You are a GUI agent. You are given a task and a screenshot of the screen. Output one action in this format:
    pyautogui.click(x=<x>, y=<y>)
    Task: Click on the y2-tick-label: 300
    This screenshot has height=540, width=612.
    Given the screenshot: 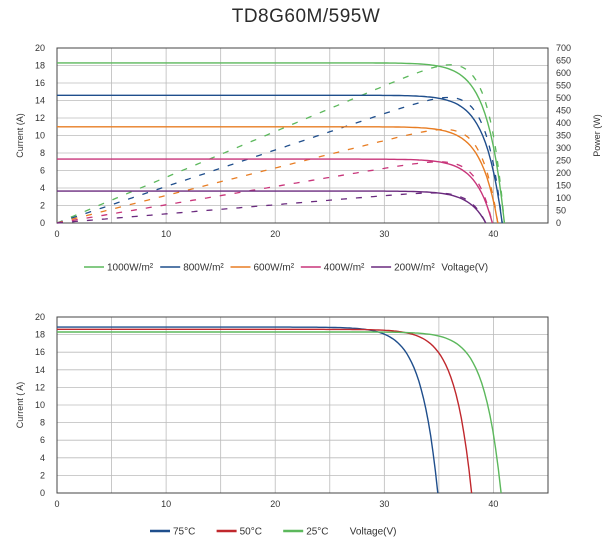 What is the action you would take?
    pyautogui.click(x=563, y=148)
    